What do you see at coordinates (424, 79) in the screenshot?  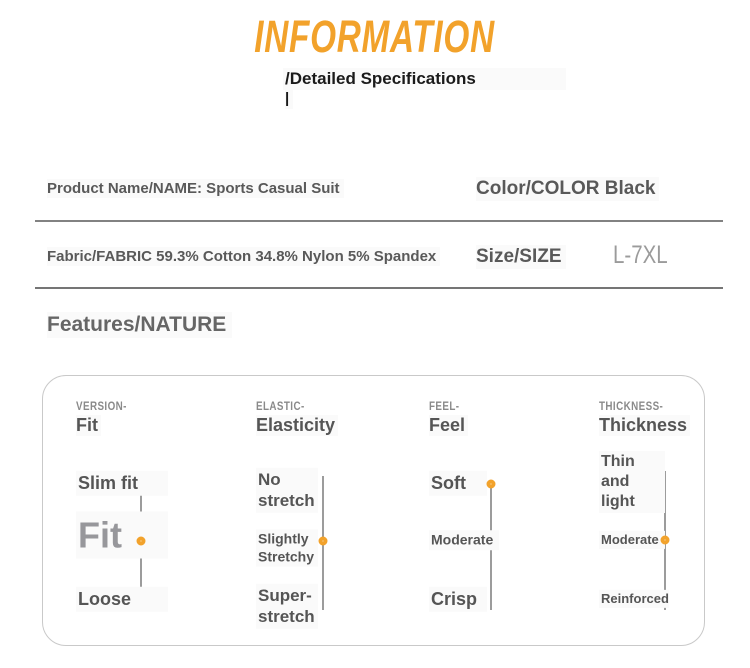 I see `page-subtitle: /Detailed Specifications` at bounding box center [424, 79].